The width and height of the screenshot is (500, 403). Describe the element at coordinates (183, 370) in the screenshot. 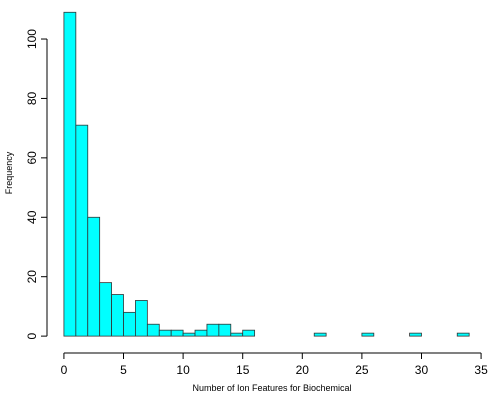

I see `x-tick-label: 10` at that location.